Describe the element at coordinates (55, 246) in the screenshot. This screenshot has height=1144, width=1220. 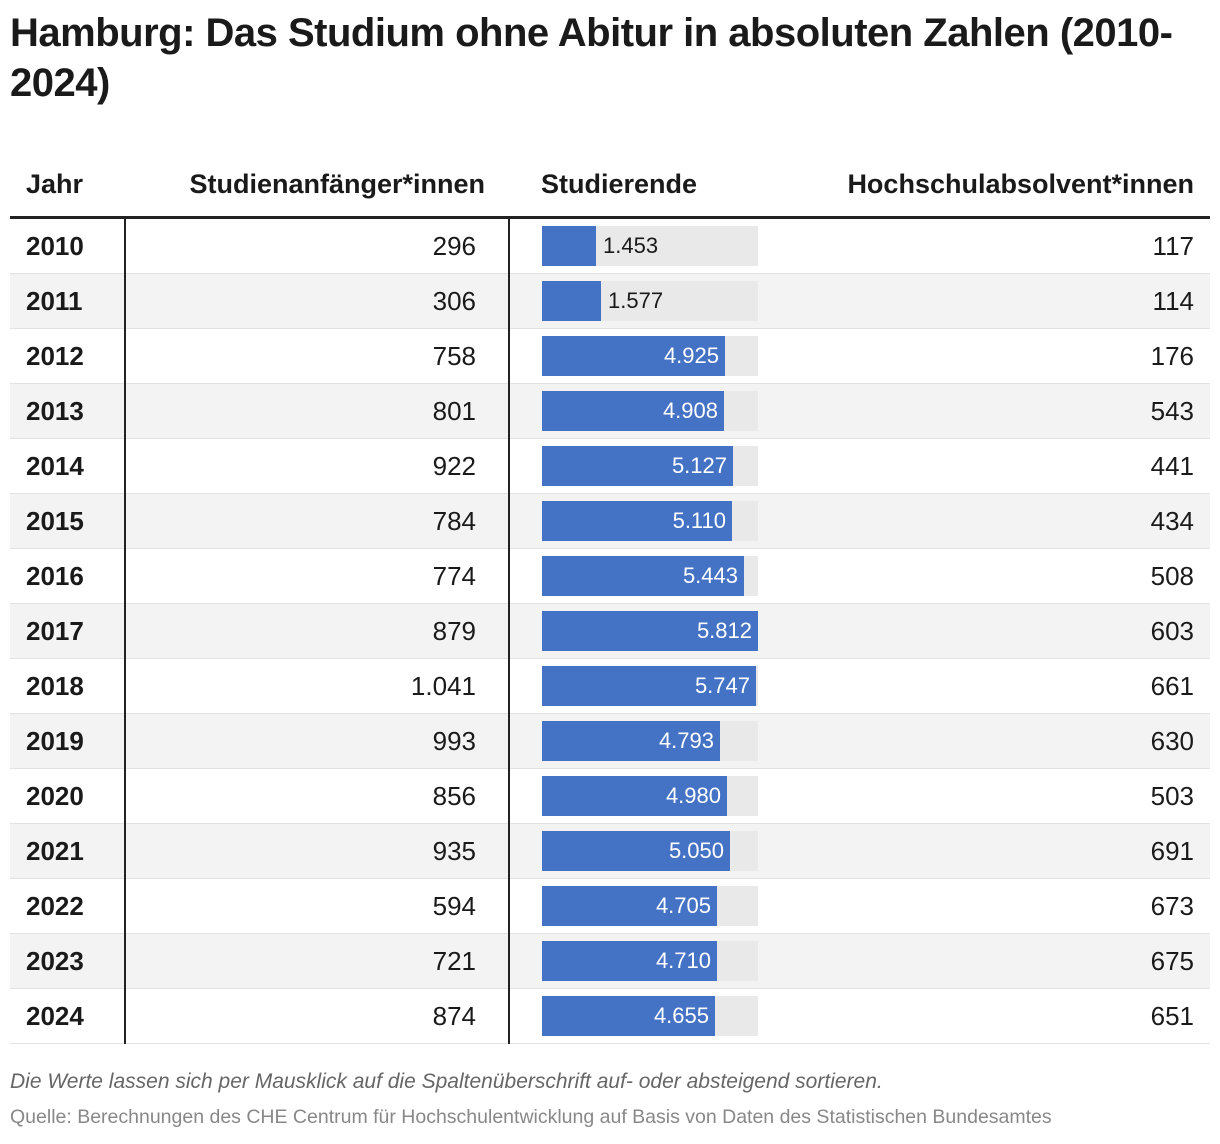
I see `year-cell: 2010` at that location.